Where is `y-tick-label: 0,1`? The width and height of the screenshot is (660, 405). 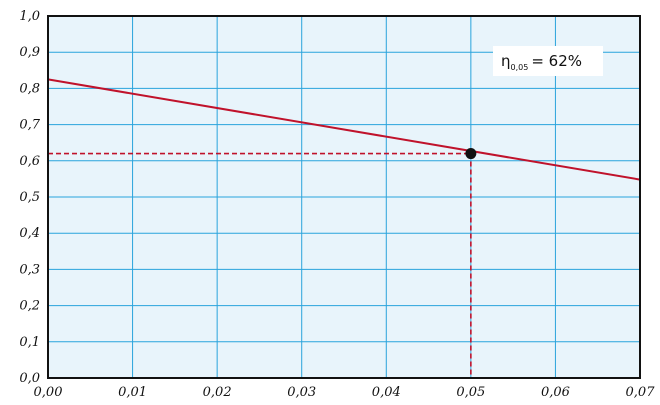
y-tick-label: 0,1 is located at coordinates (29, 342).